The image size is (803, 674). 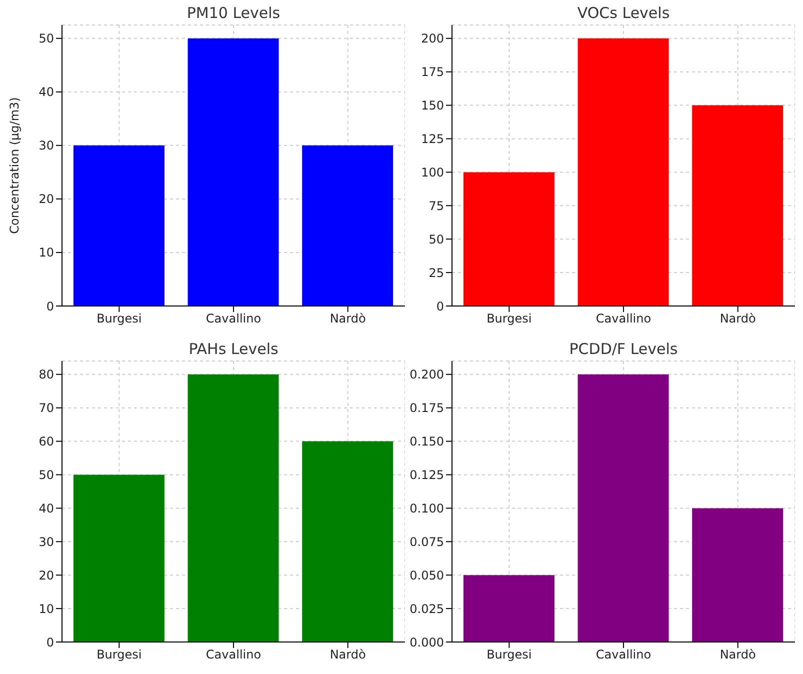 I want to click on y-tick-label: 0.075, so click(x=427, y=541).